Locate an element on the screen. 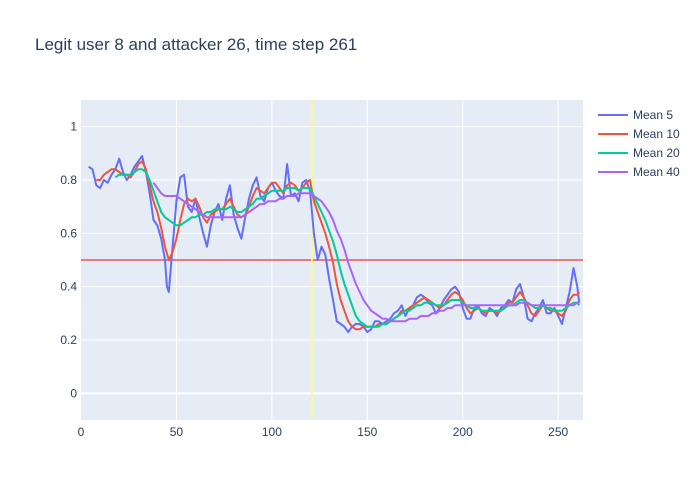 The width and height of the screenshot is (700, 500). x-tick-label: 250 is located at coordinates (558, 432).